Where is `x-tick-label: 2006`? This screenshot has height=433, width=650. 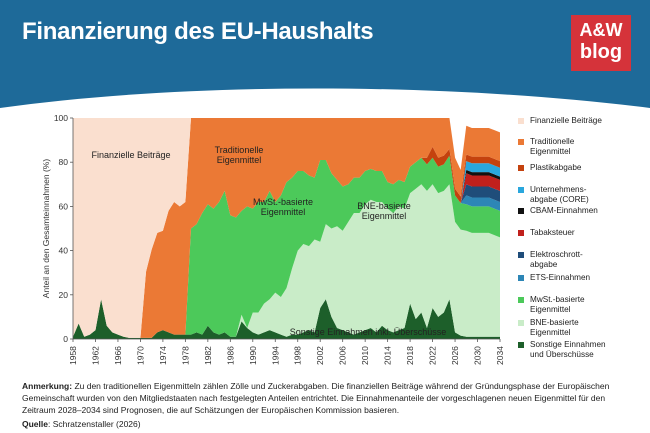
x-tick-label: 2006 is located at coordinates (343, 355).